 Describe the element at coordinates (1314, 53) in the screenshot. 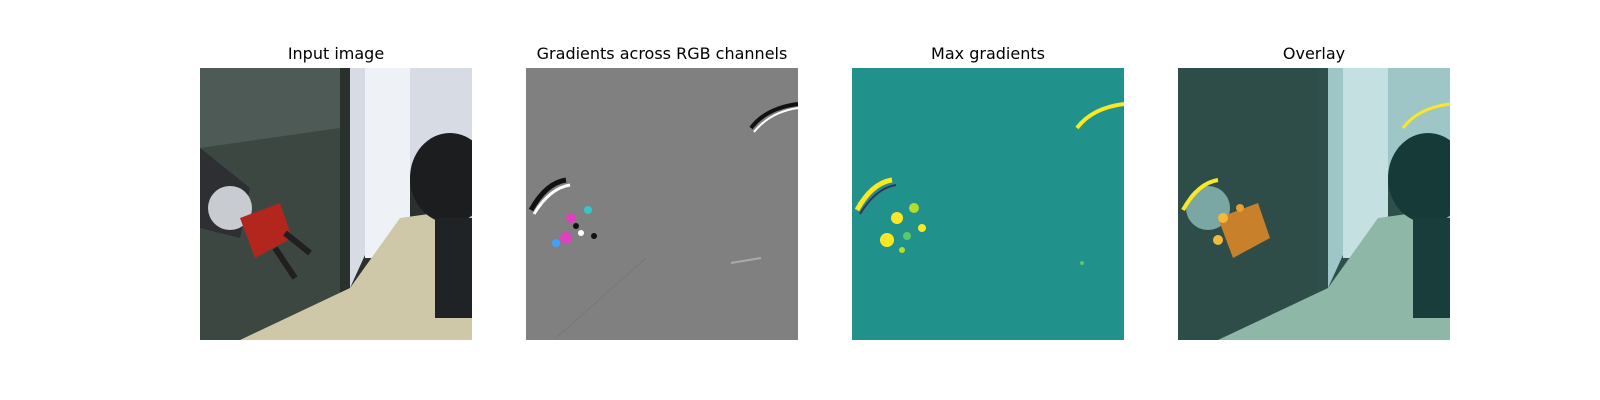

I see `panel-title: Overlay` at that location.